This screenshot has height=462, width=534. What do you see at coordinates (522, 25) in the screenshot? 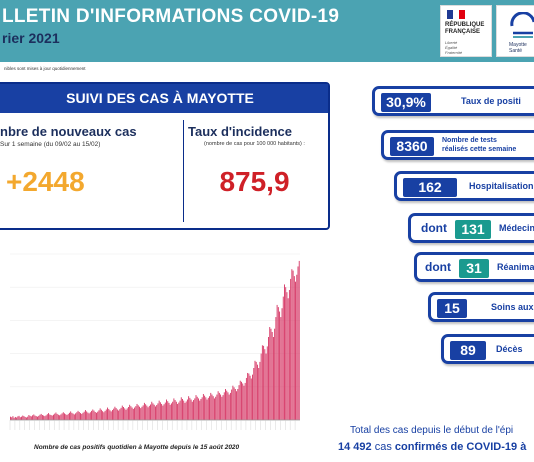
I see `ars-swoosh-icon` at bounding box center [522, 25].